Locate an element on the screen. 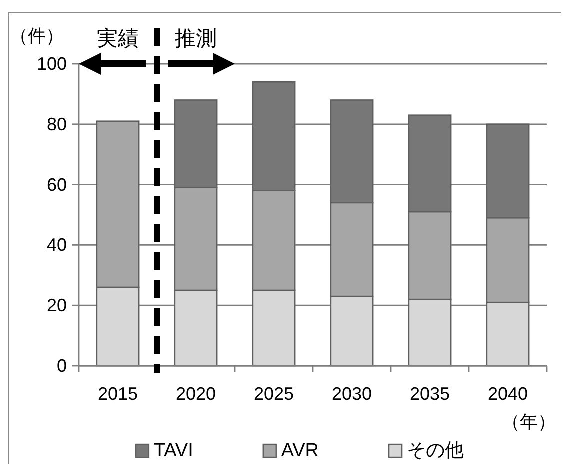  legend-label: TAVI is located at coordinates (174, 451).